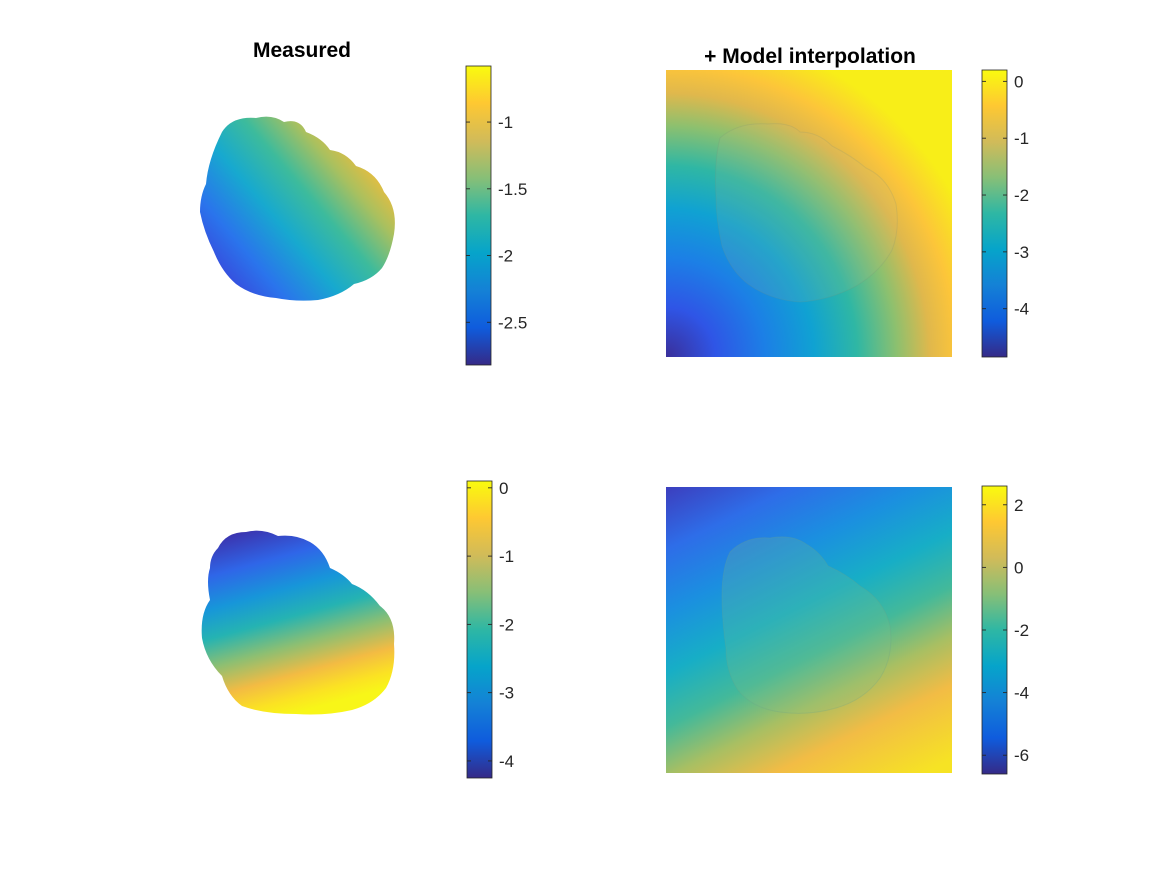  I want to click on colorbar-tick-label: -2.5, so click(512, 322).